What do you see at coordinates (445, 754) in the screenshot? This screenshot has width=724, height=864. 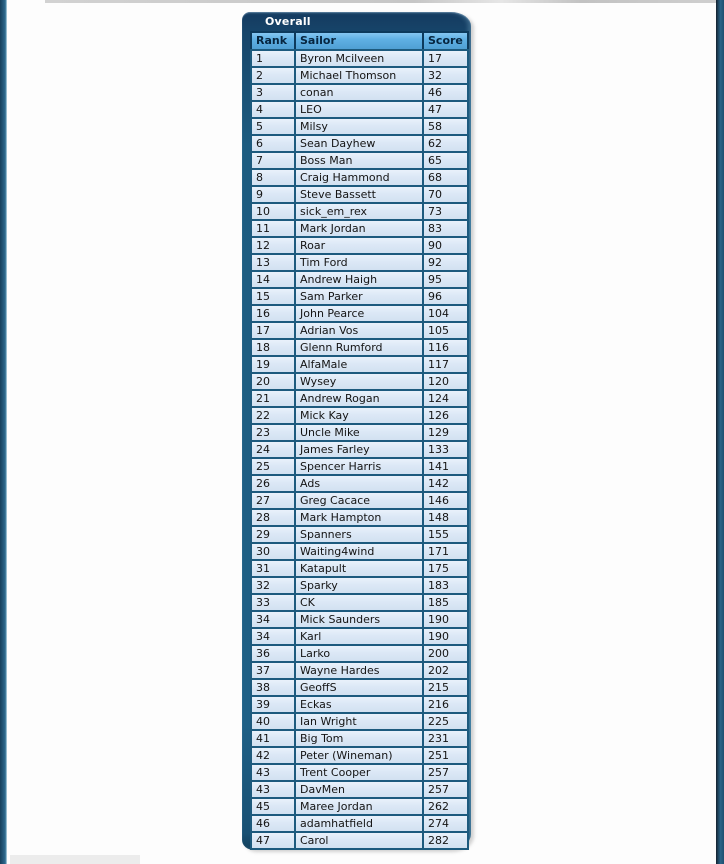 I see `score-cell: 251` at bounding box center [445, 754].